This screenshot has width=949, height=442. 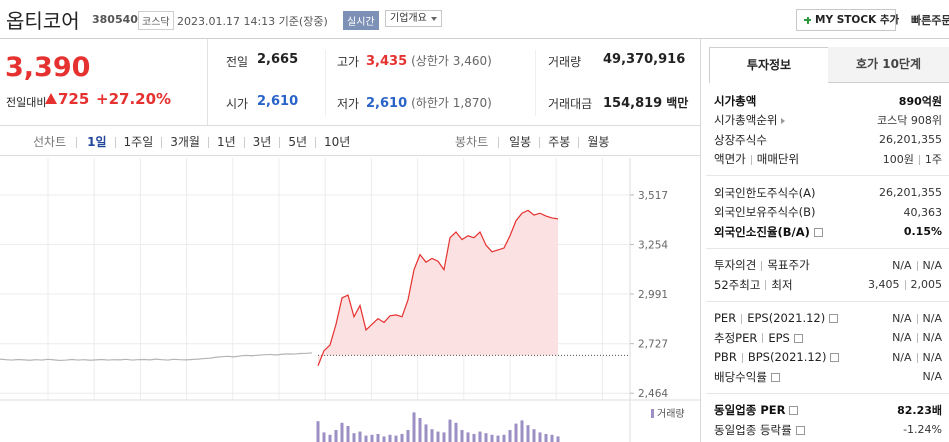 I want to click on market-badge: 코스닥, so click(x=156, y=20).